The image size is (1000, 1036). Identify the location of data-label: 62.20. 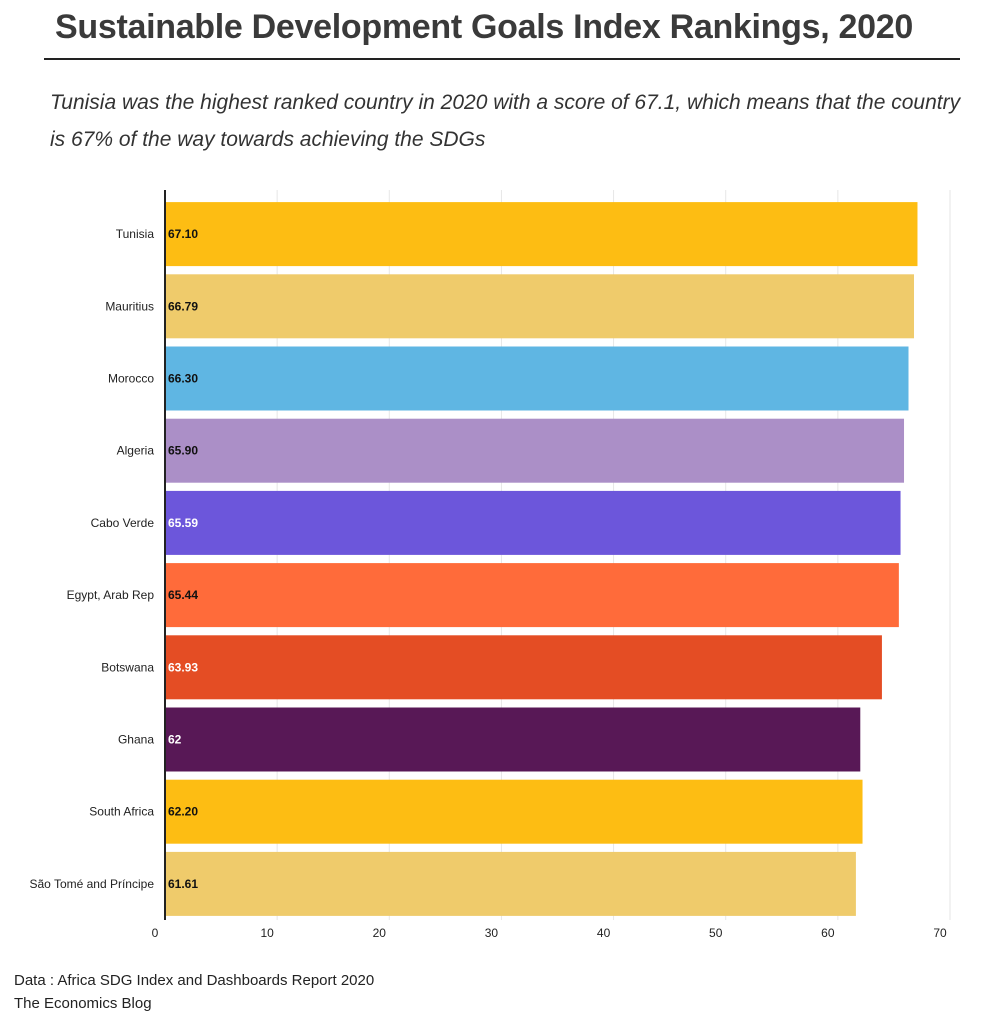
(183, 812).